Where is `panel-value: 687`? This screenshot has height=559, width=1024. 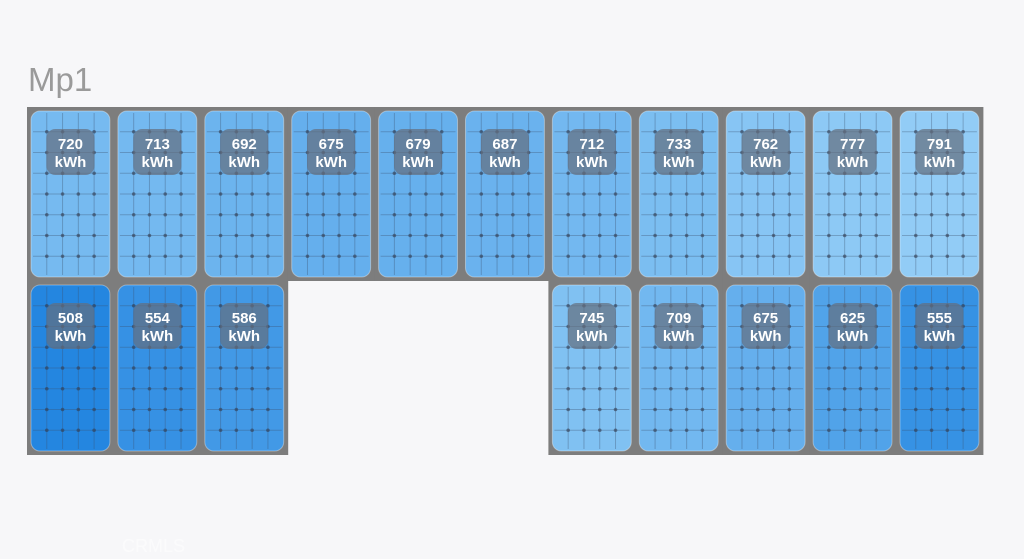
panel-value: 687 is located at coordinates (504, 144).